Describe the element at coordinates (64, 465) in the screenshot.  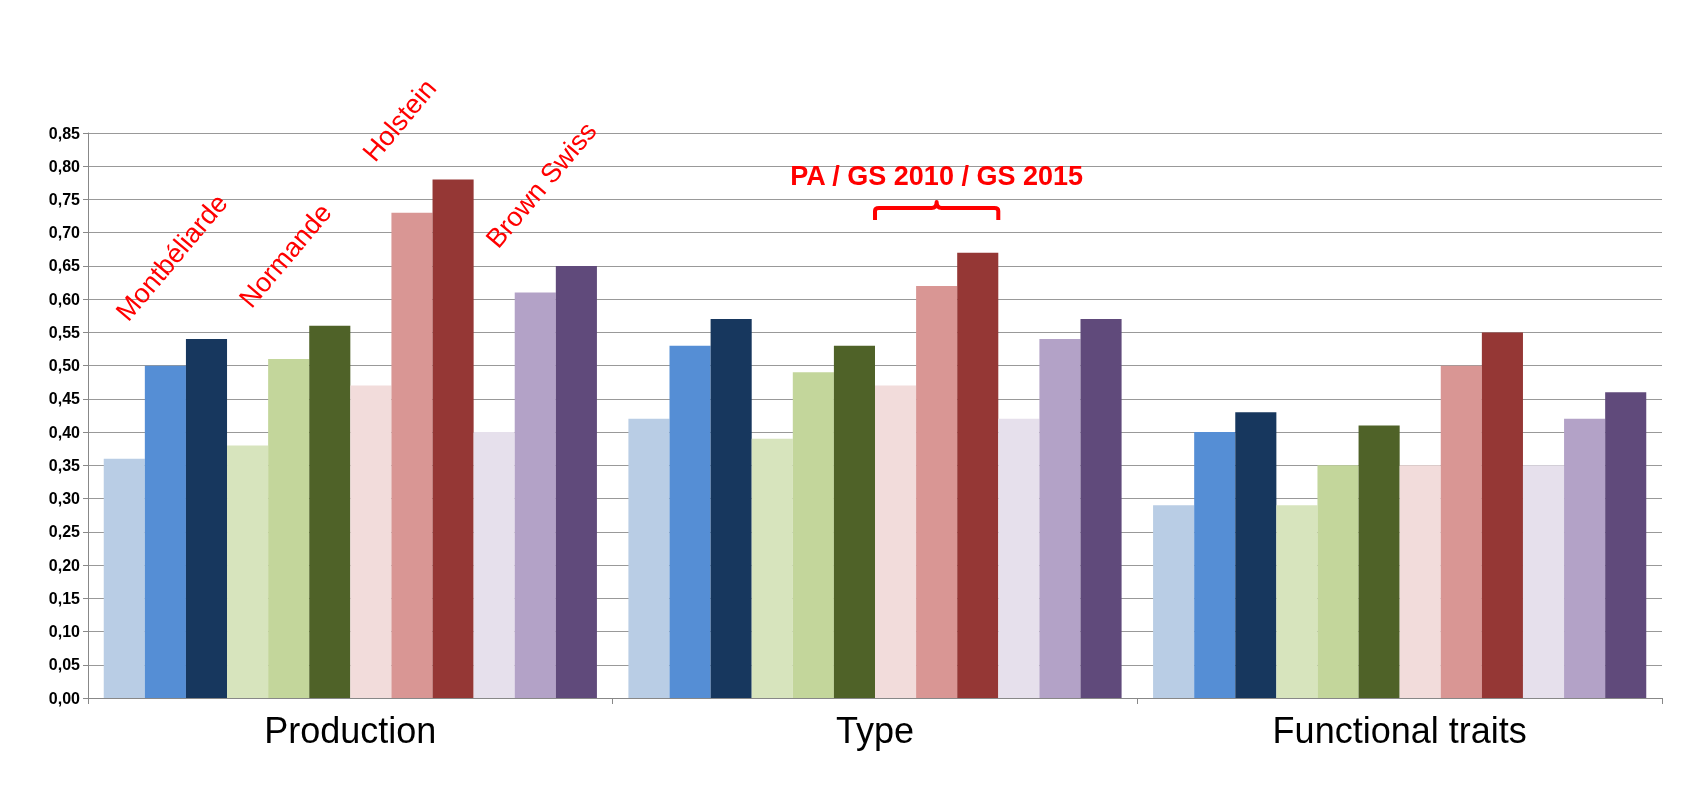
I see `y-tick-label: 0,35` at that location.